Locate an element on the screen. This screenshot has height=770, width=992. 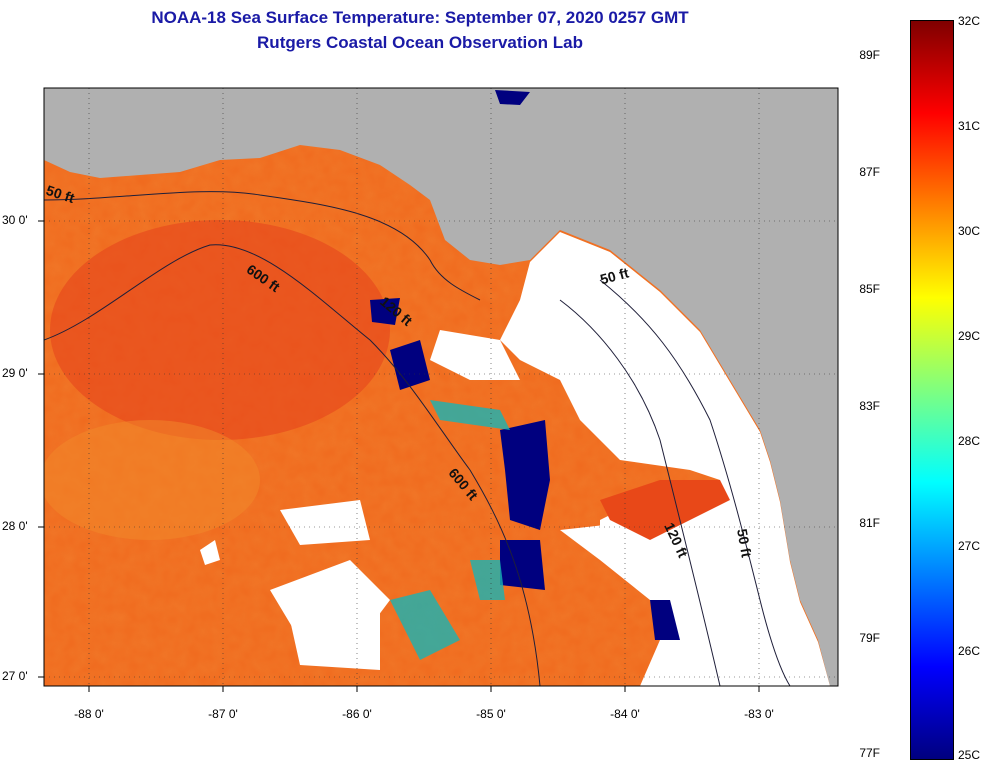
celsius-label: 26C is located at coordinates (969, 651).